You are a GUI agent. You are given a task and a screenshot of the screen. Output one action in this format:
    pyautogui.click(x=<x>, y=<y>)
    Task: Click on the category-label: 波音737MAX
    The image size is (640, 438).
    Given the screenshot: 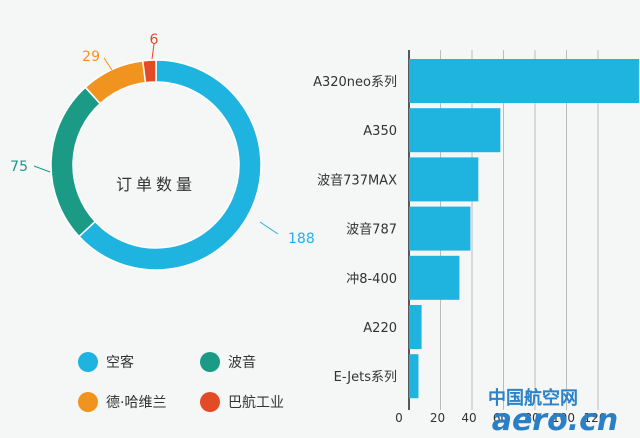 What is the action you would take?
    pyautogui.click(x=357, y=180)
    